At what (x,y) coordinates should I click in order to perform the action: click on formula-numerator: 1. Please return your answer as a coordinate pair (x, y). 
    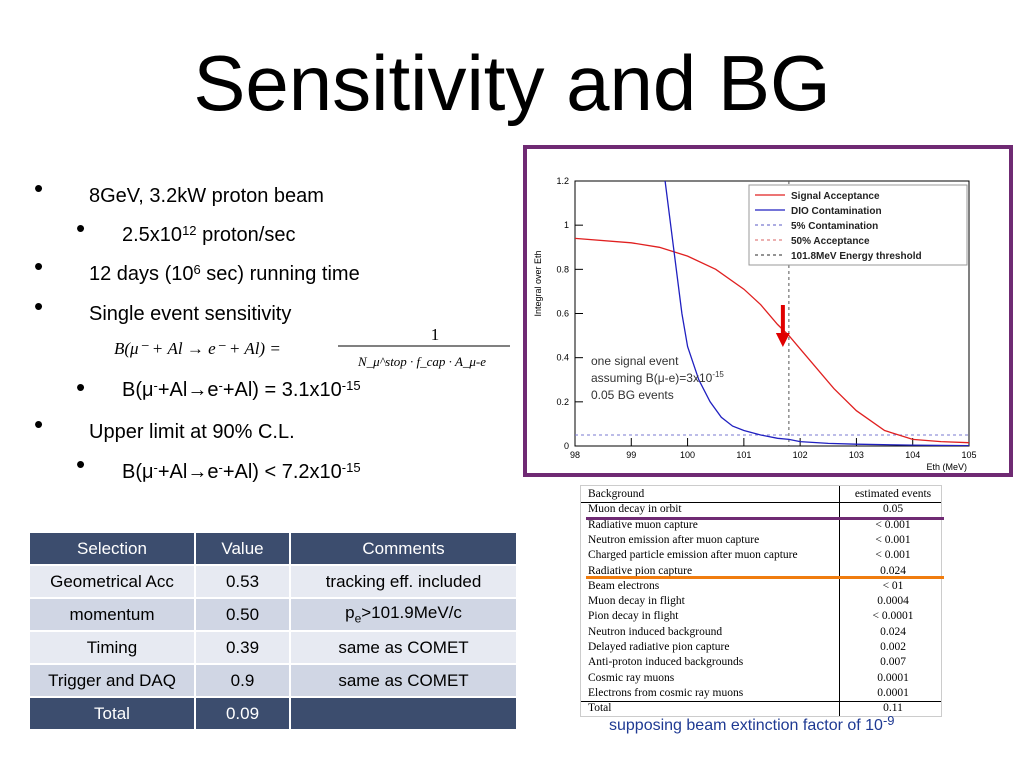
    Looking at the image, I should click on (435, 334).